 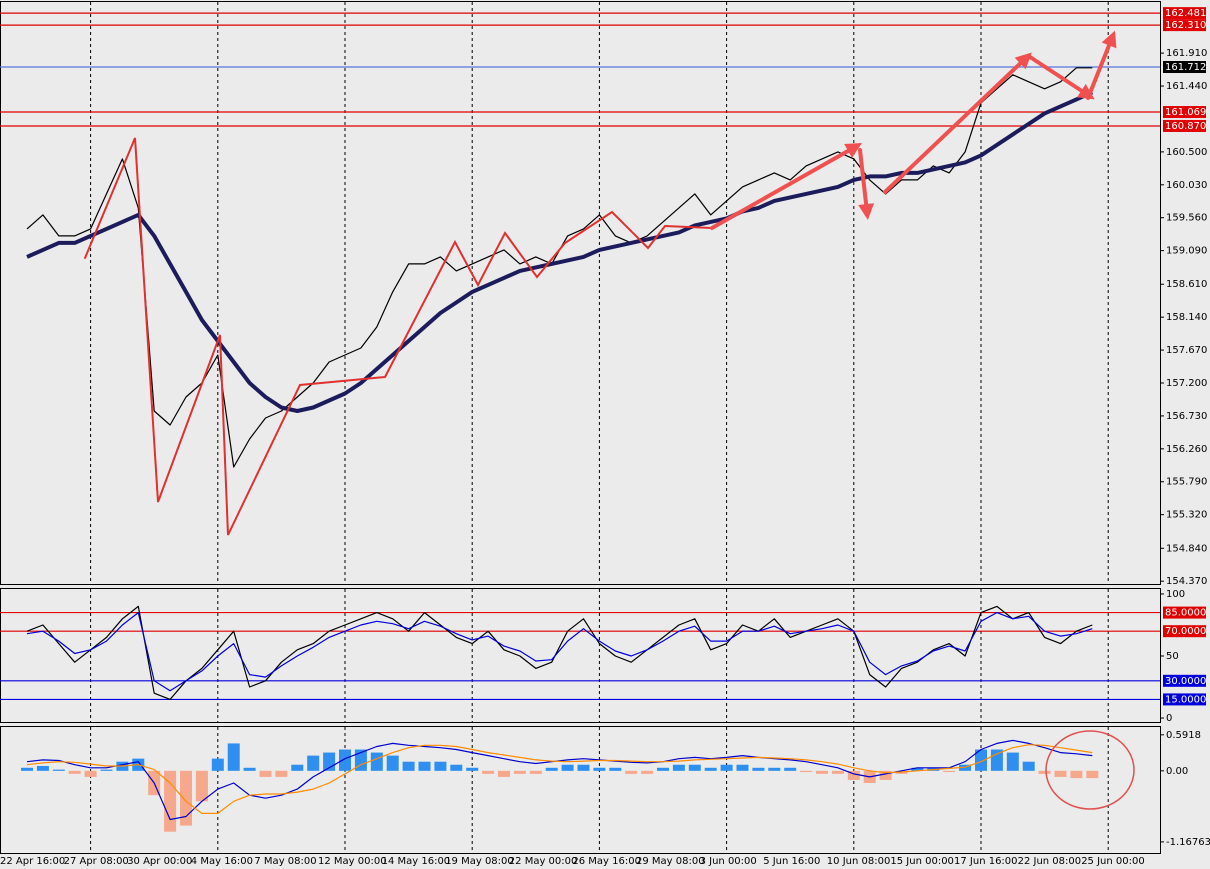 I want to click on panel-frame, so click(x=580, y=790).